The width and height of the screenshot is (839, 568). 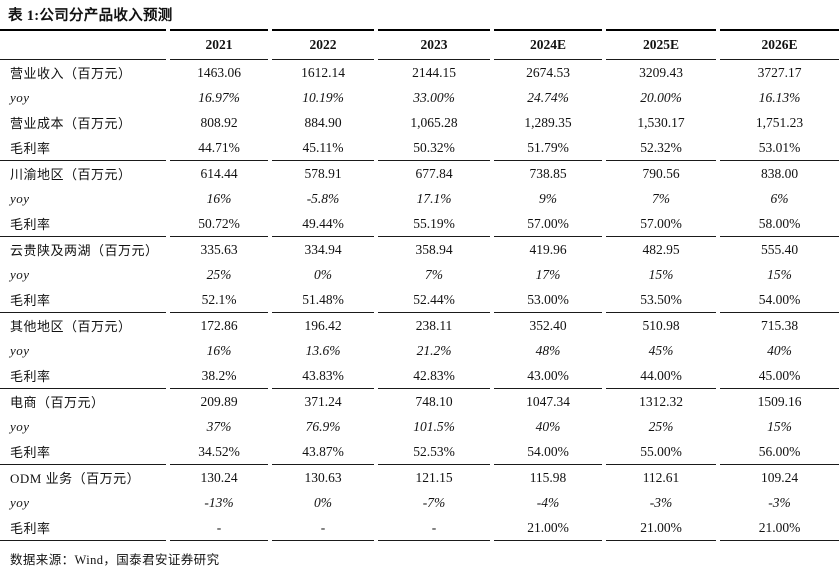 I want to click on table-cell: 196.42, so click(x=323, y=325).